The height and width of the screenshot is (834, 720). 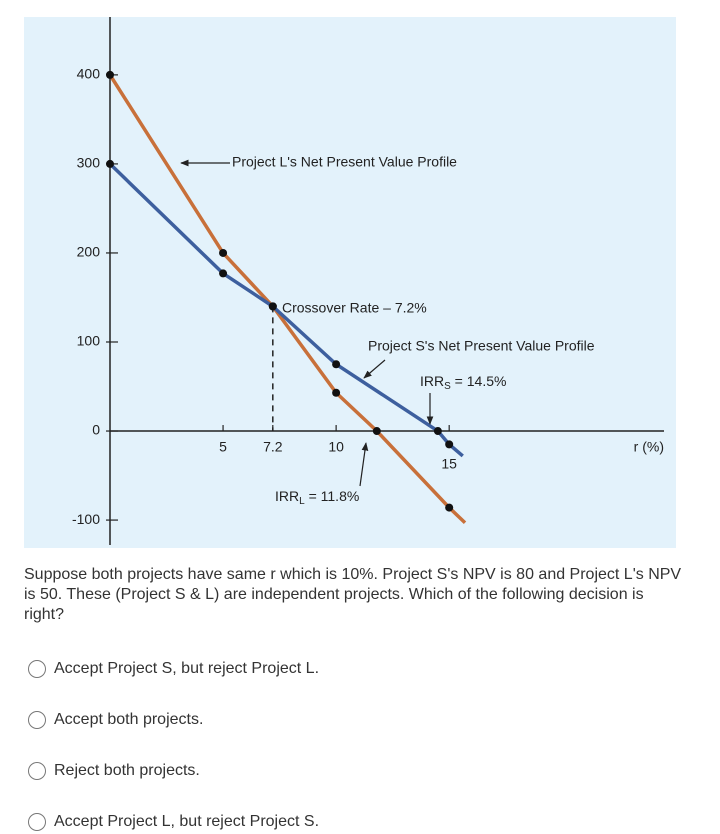 What do you see at coordinates (89, 252) in the screenshot?
I see `y-tick-label: 200` at bounding box center [89, 252].